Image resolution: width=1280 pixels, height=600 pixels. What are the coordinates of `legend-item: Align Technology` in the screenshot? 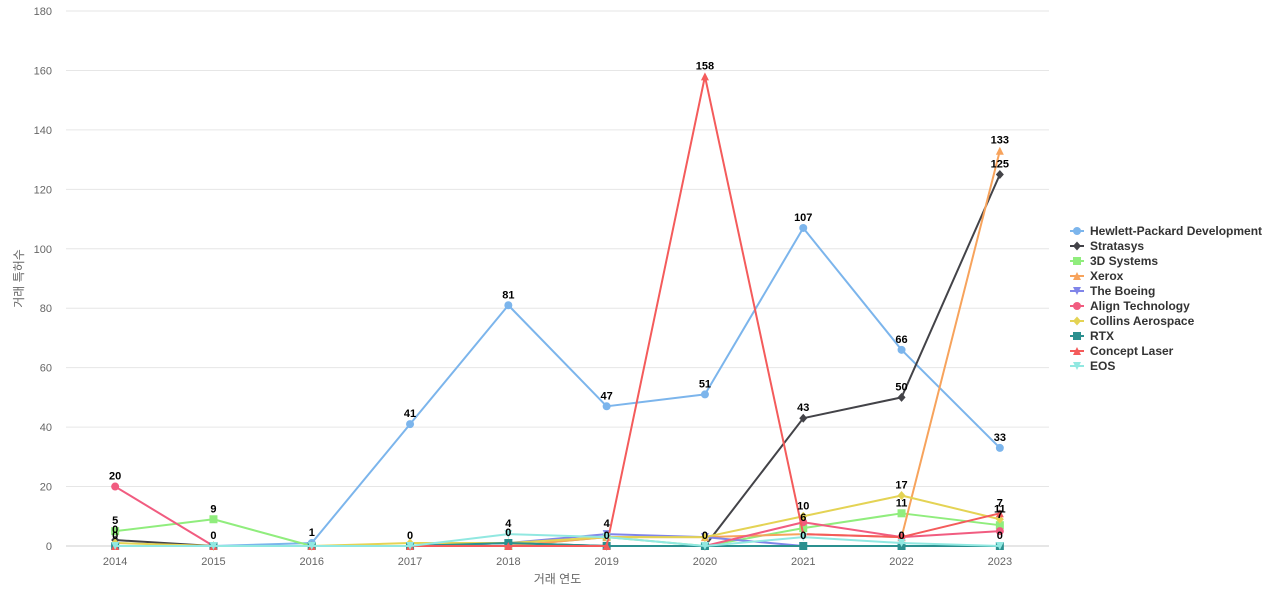 It's located at (1130, 306).